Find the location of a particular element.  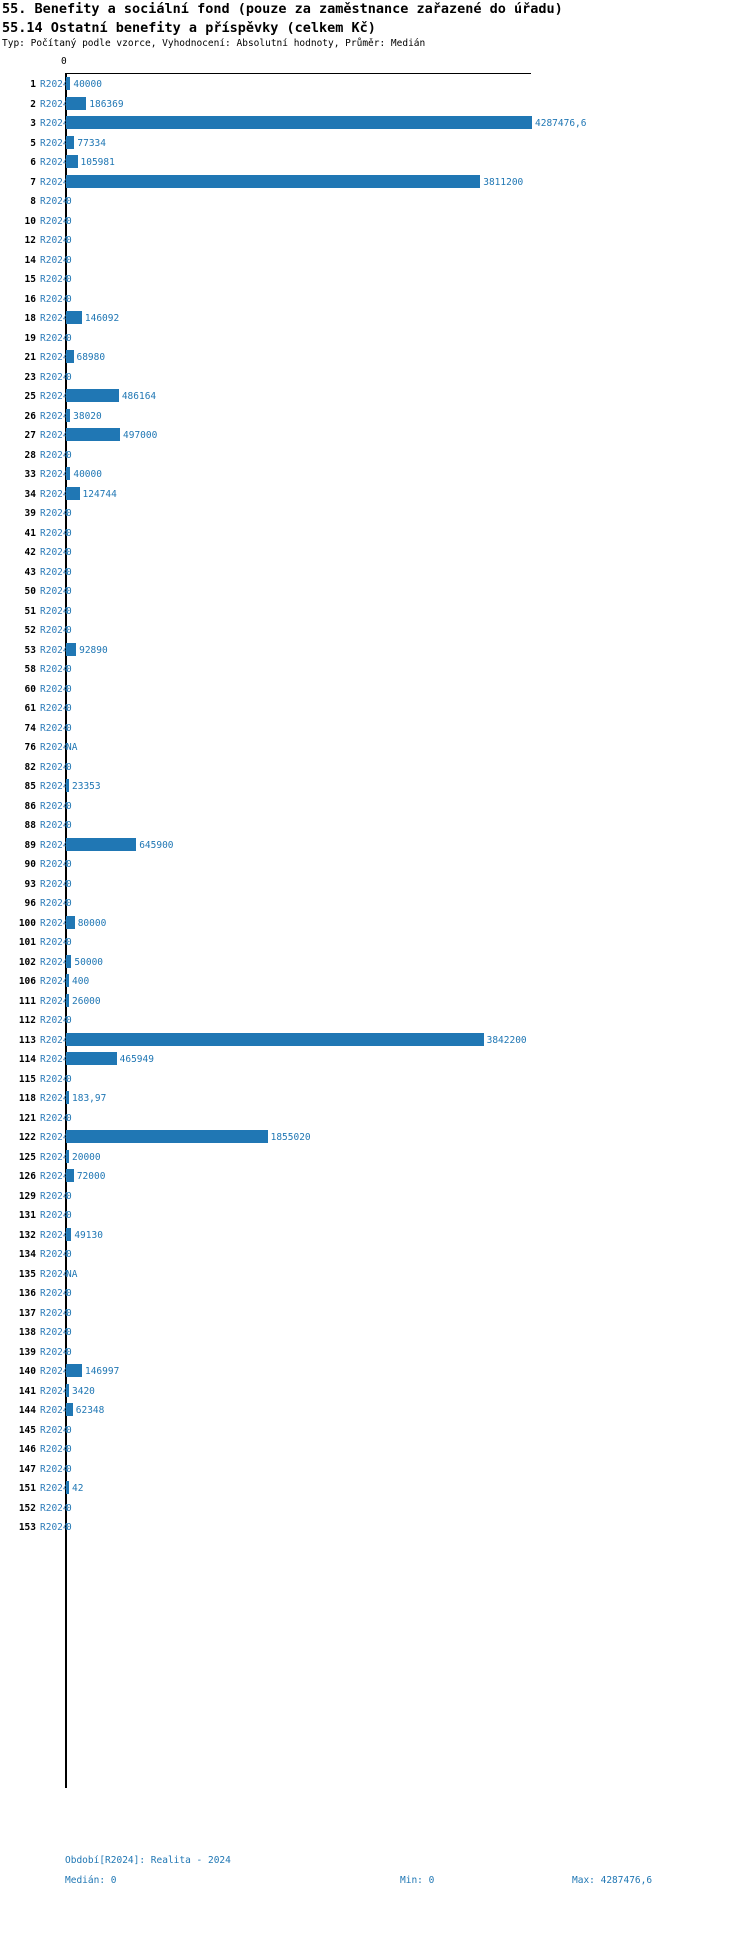

bar-row: 33 R2024 40000 is located at coordinates (375, 474).